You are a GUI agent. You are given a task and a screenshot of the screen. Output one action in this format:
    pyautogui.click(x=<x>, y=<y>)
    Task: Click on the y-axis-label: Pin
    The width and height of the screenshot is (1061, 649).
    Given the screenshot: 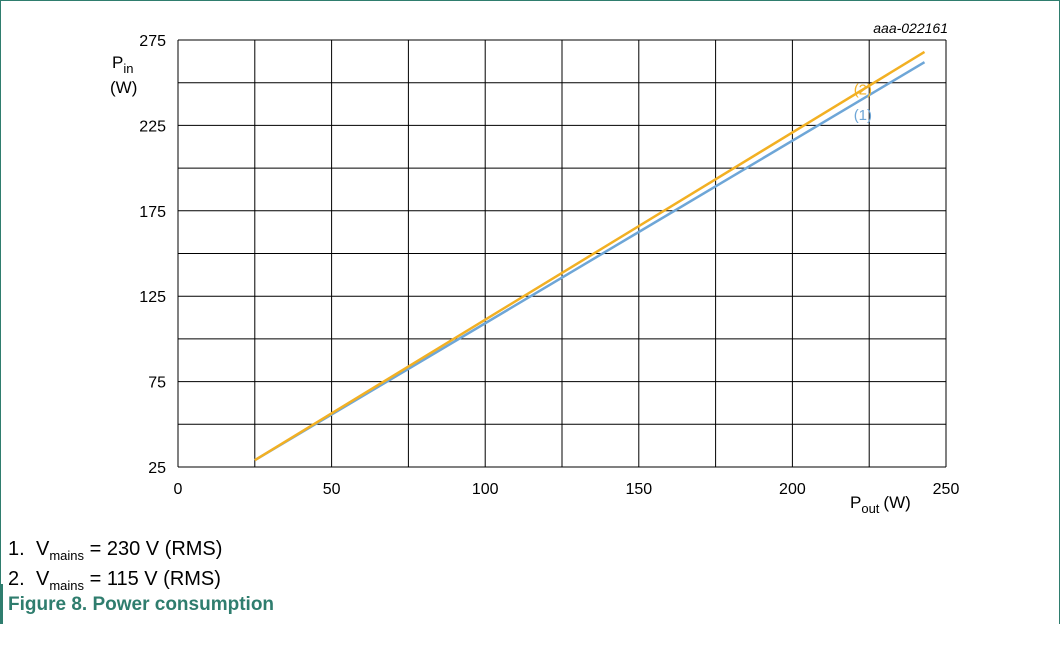 What is the action you would take?
    pyautogui.click(x=122, y=64)
    